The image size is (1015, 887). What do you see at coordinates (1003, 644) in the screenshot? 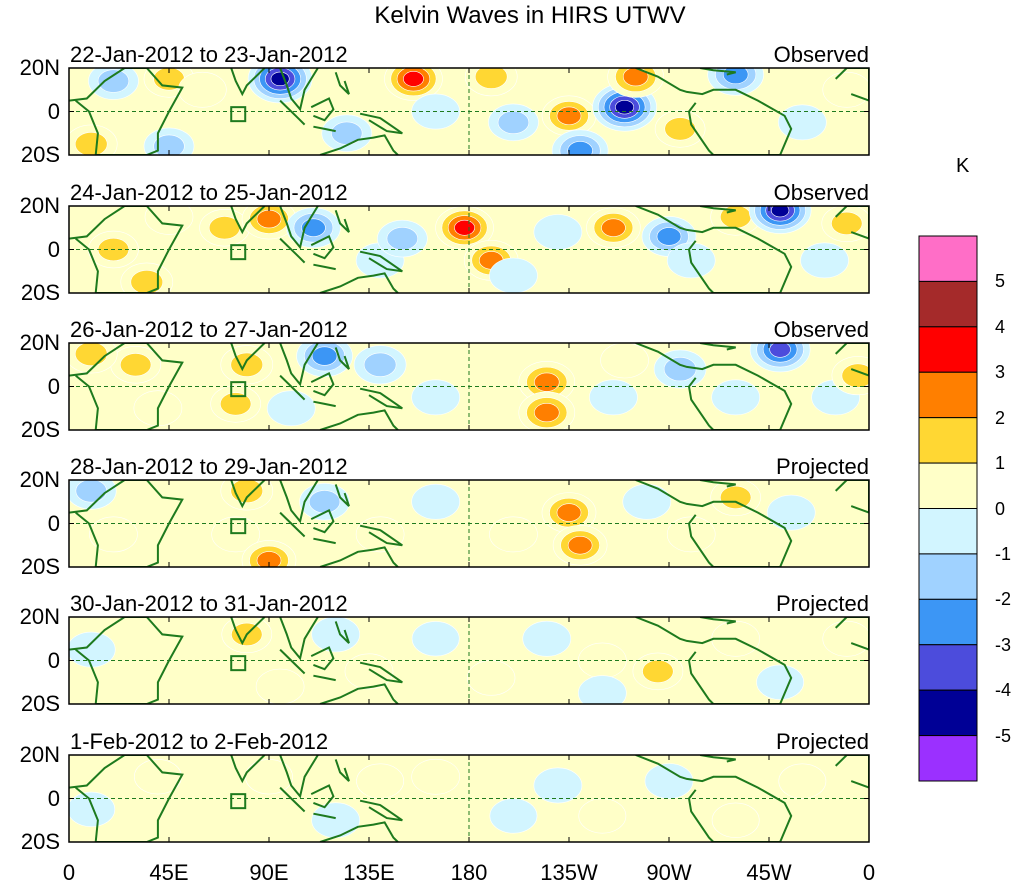
I see `colorbar-label: -3` at bounding box center [1003, 644].